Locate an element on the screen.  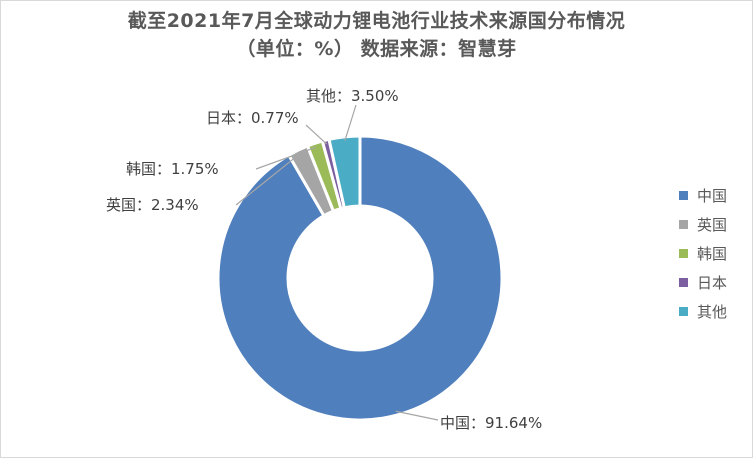
data-label-日本: 日本：0.77% is located at coordinates (252, 118).